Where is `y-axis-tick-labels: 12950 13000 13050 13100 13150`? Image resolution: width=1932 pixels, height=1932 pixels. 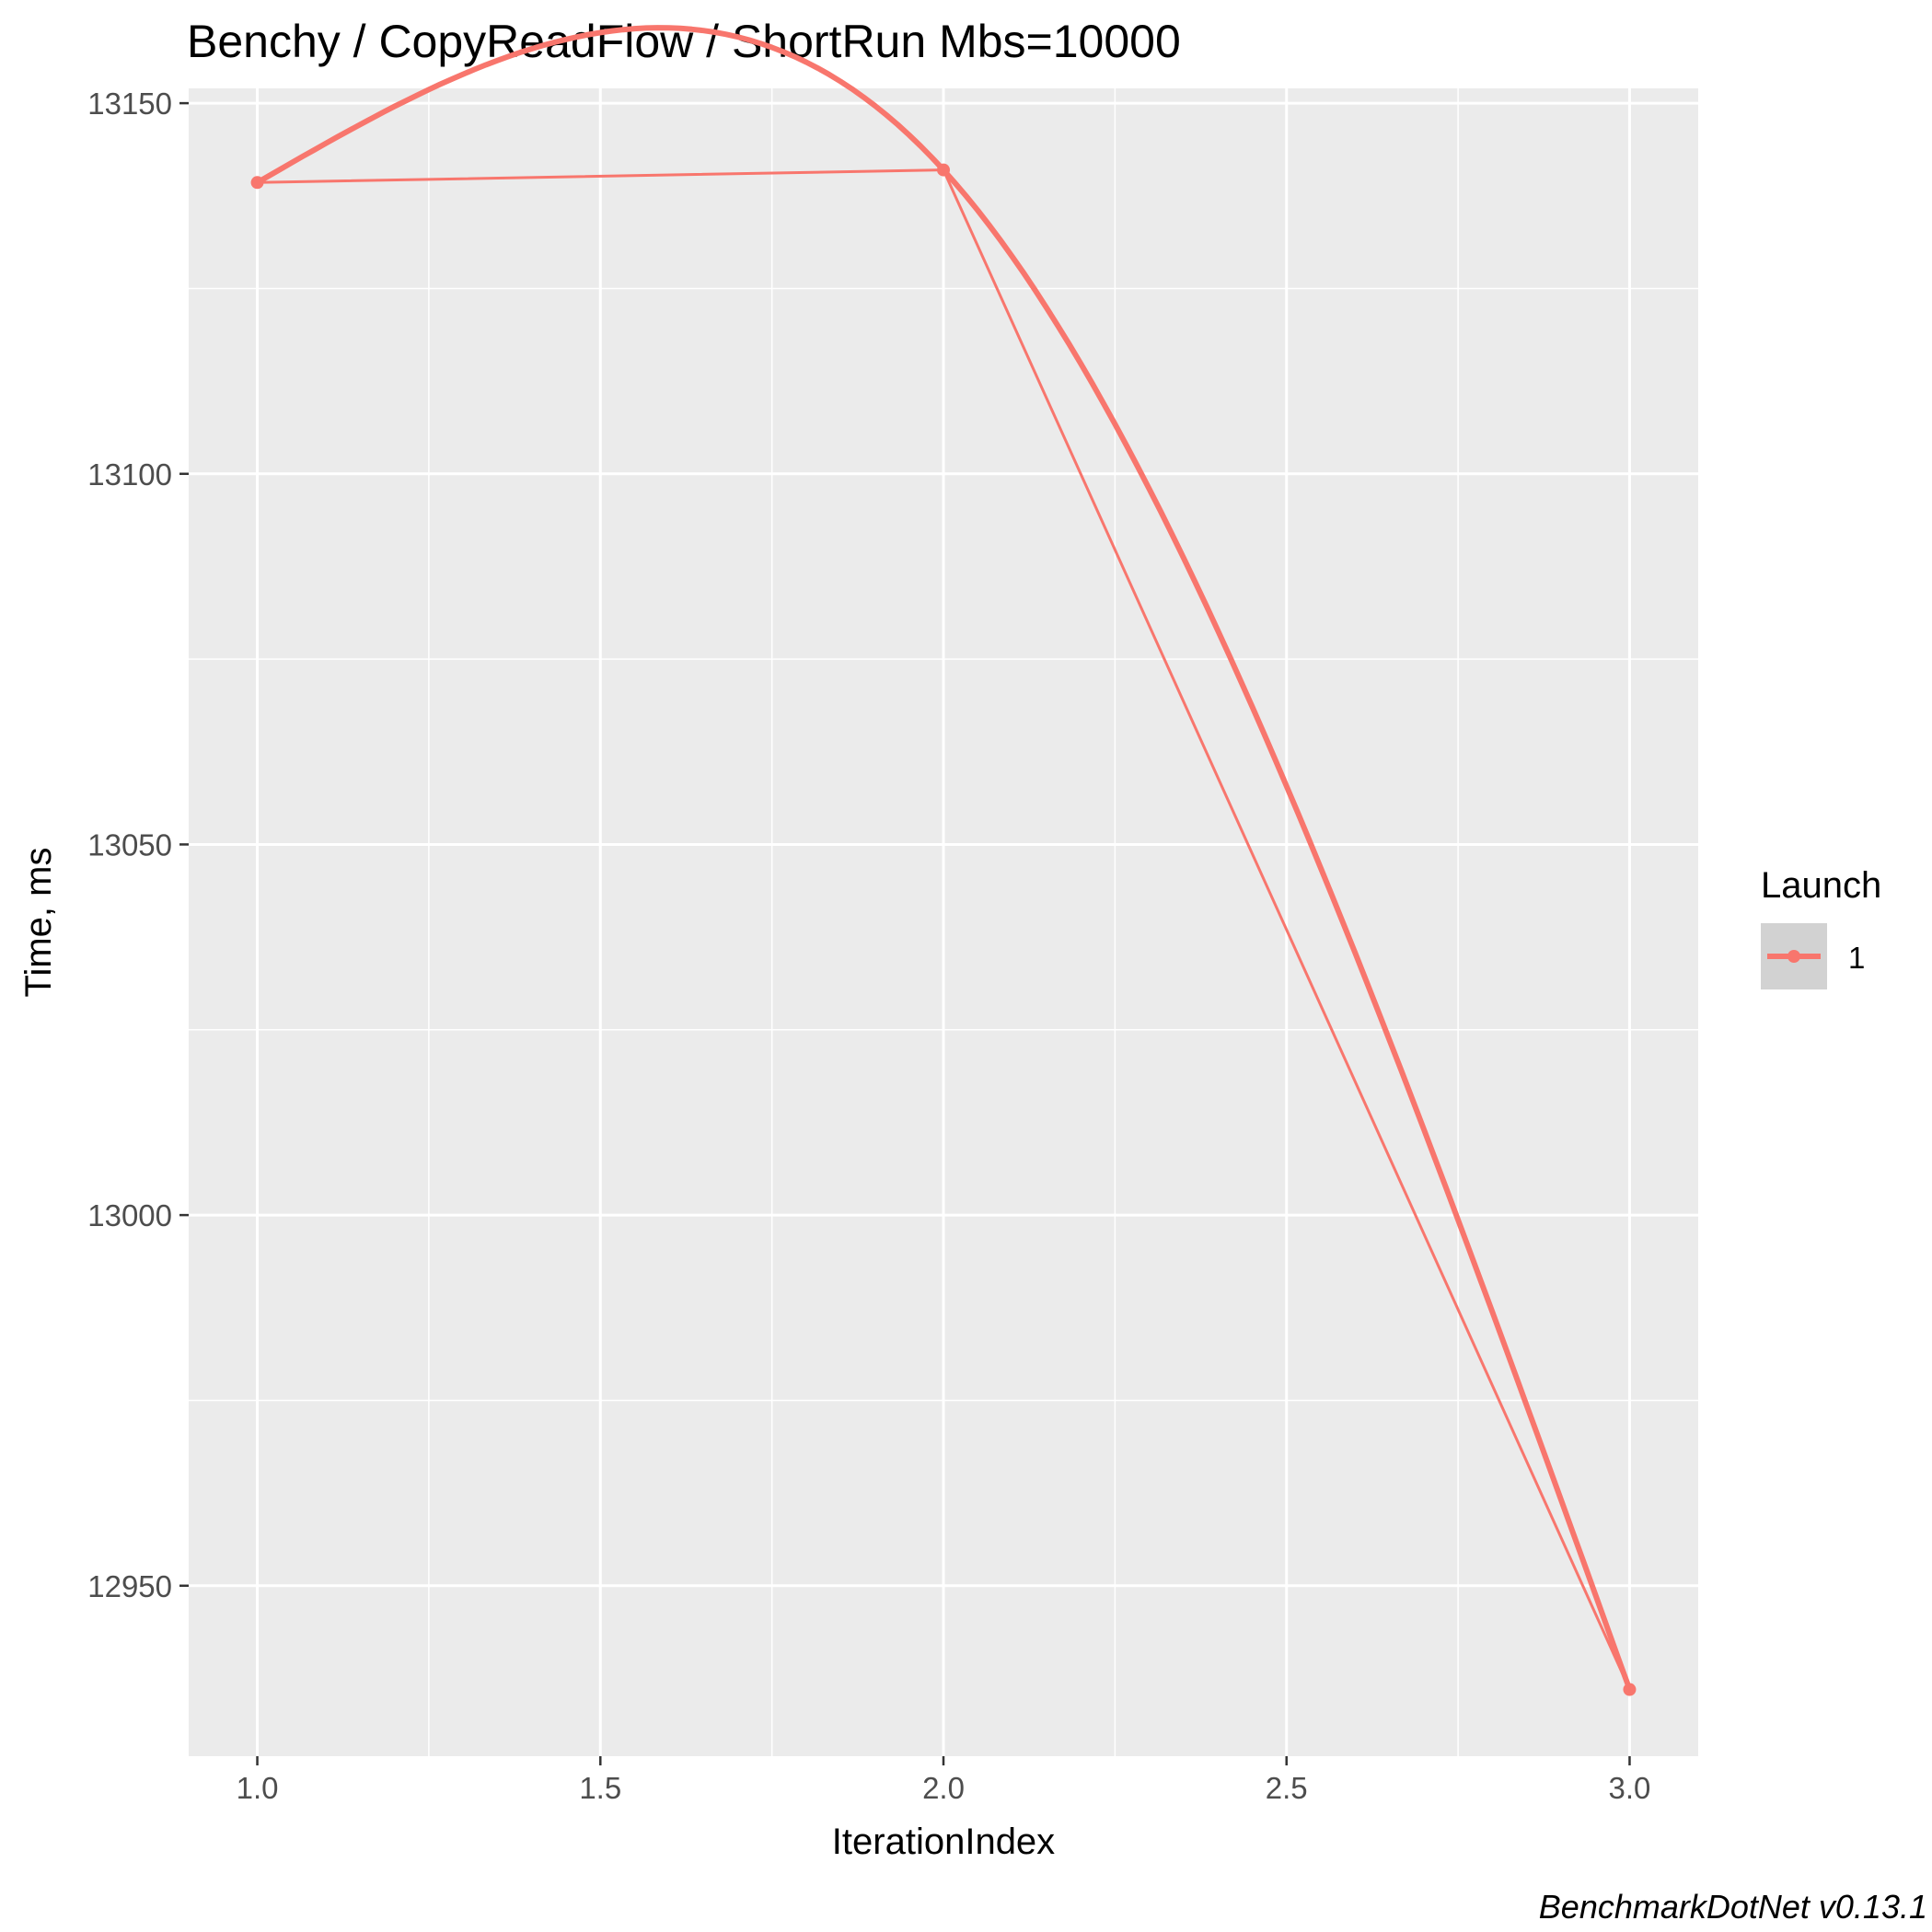 y-axis-tick-labels: 12950 13000 13050 13100 13150 is located at coordinates (129, 845).